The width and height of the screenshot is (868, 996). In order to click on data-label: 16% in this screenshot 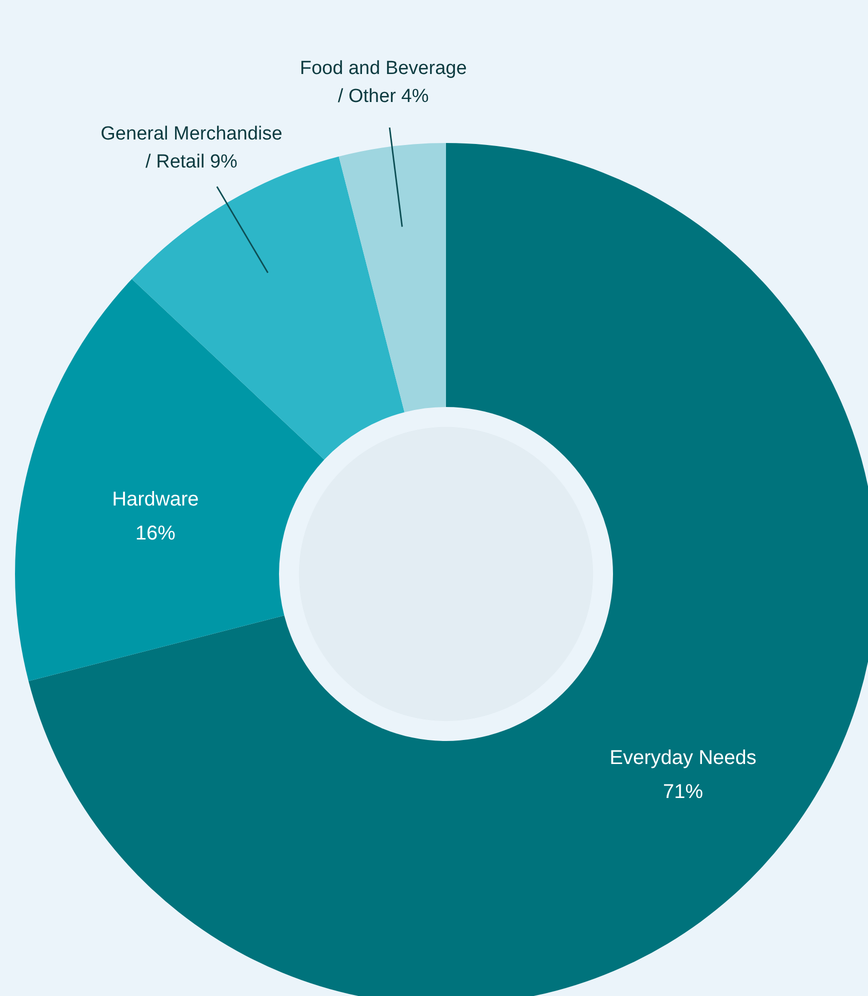, I will do `click(155, 533)`.